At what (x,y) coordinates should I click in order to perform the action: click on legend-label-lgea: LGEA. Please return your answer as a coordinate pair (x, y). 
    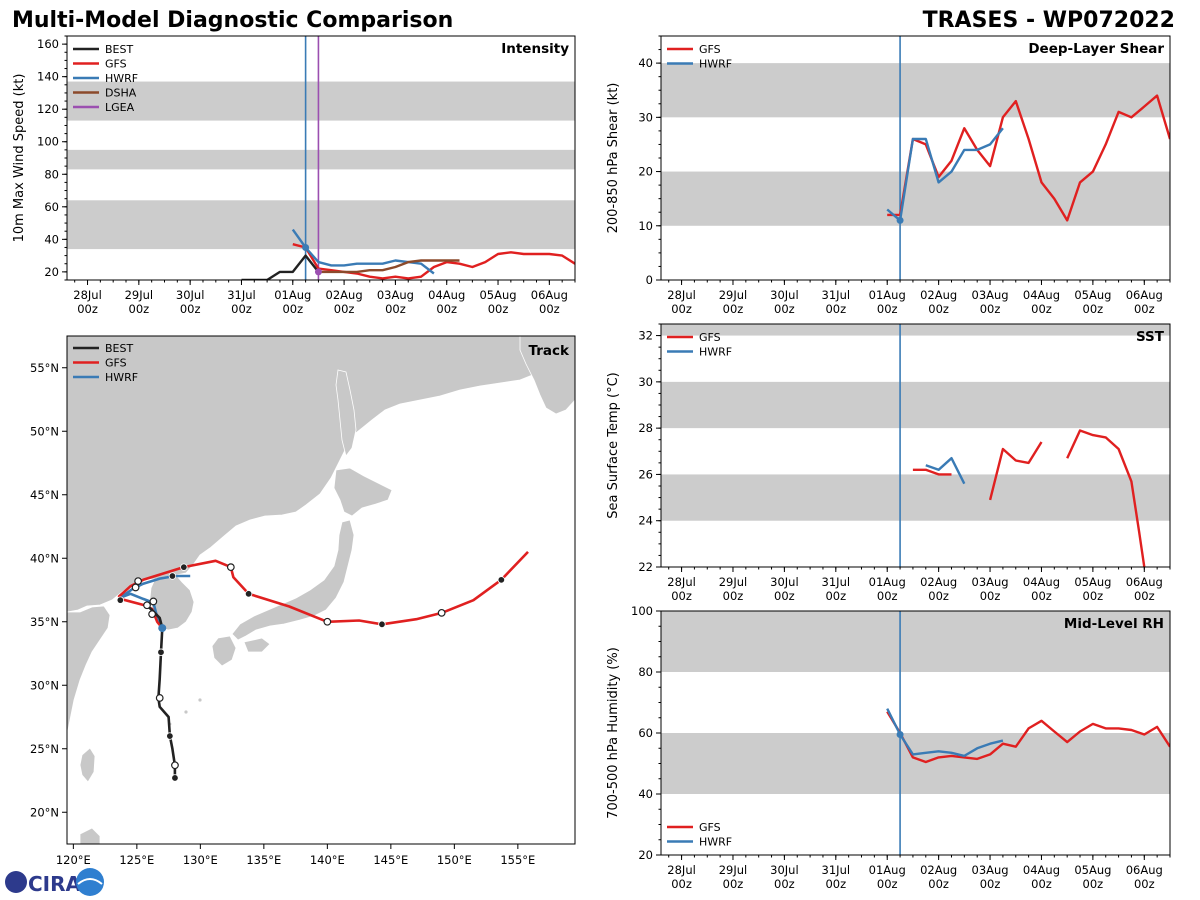
    Looking at the image, I should click on (120, 107).